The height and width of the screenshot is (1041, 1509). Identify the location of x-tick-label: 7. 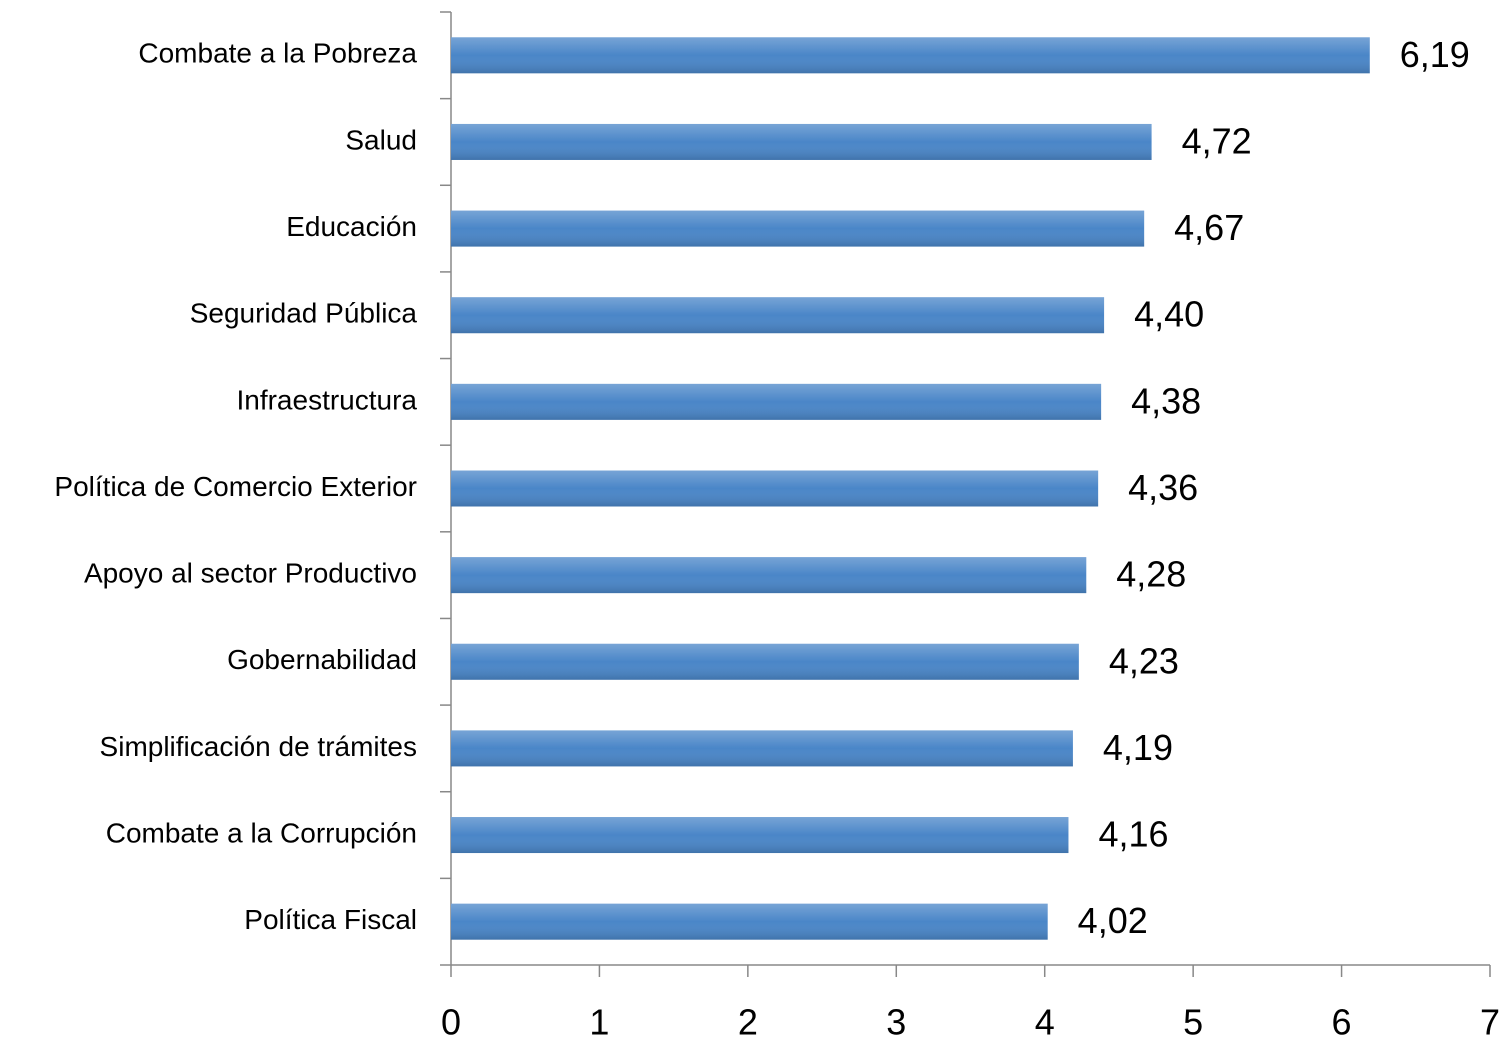
(1490, 1021).